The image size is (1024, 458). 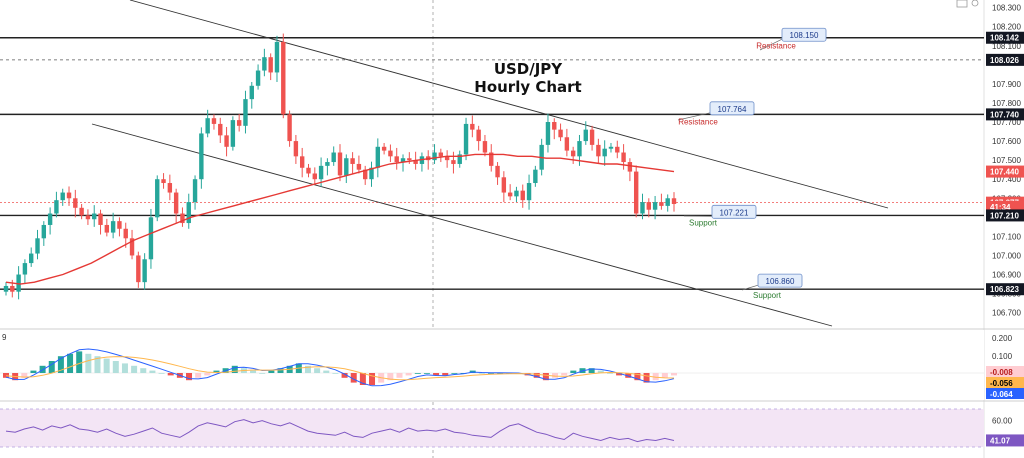 What do you see at coordinates (975, 3) in the screenshot?
I see `gear-icon` at bounding box center [975, 3].